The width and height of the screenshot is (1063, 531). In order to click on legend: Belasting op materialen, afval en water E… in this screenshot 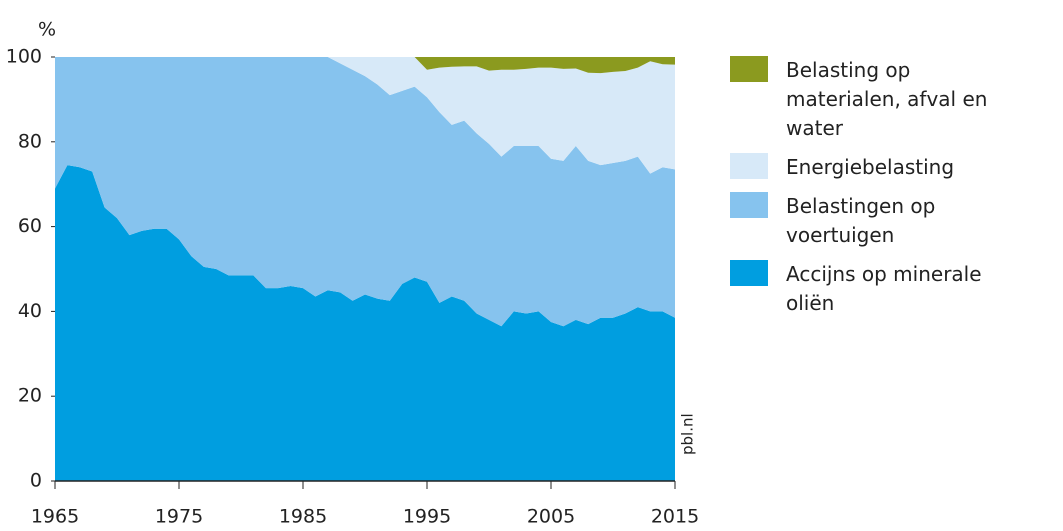, I will do `click(880, 192)`.